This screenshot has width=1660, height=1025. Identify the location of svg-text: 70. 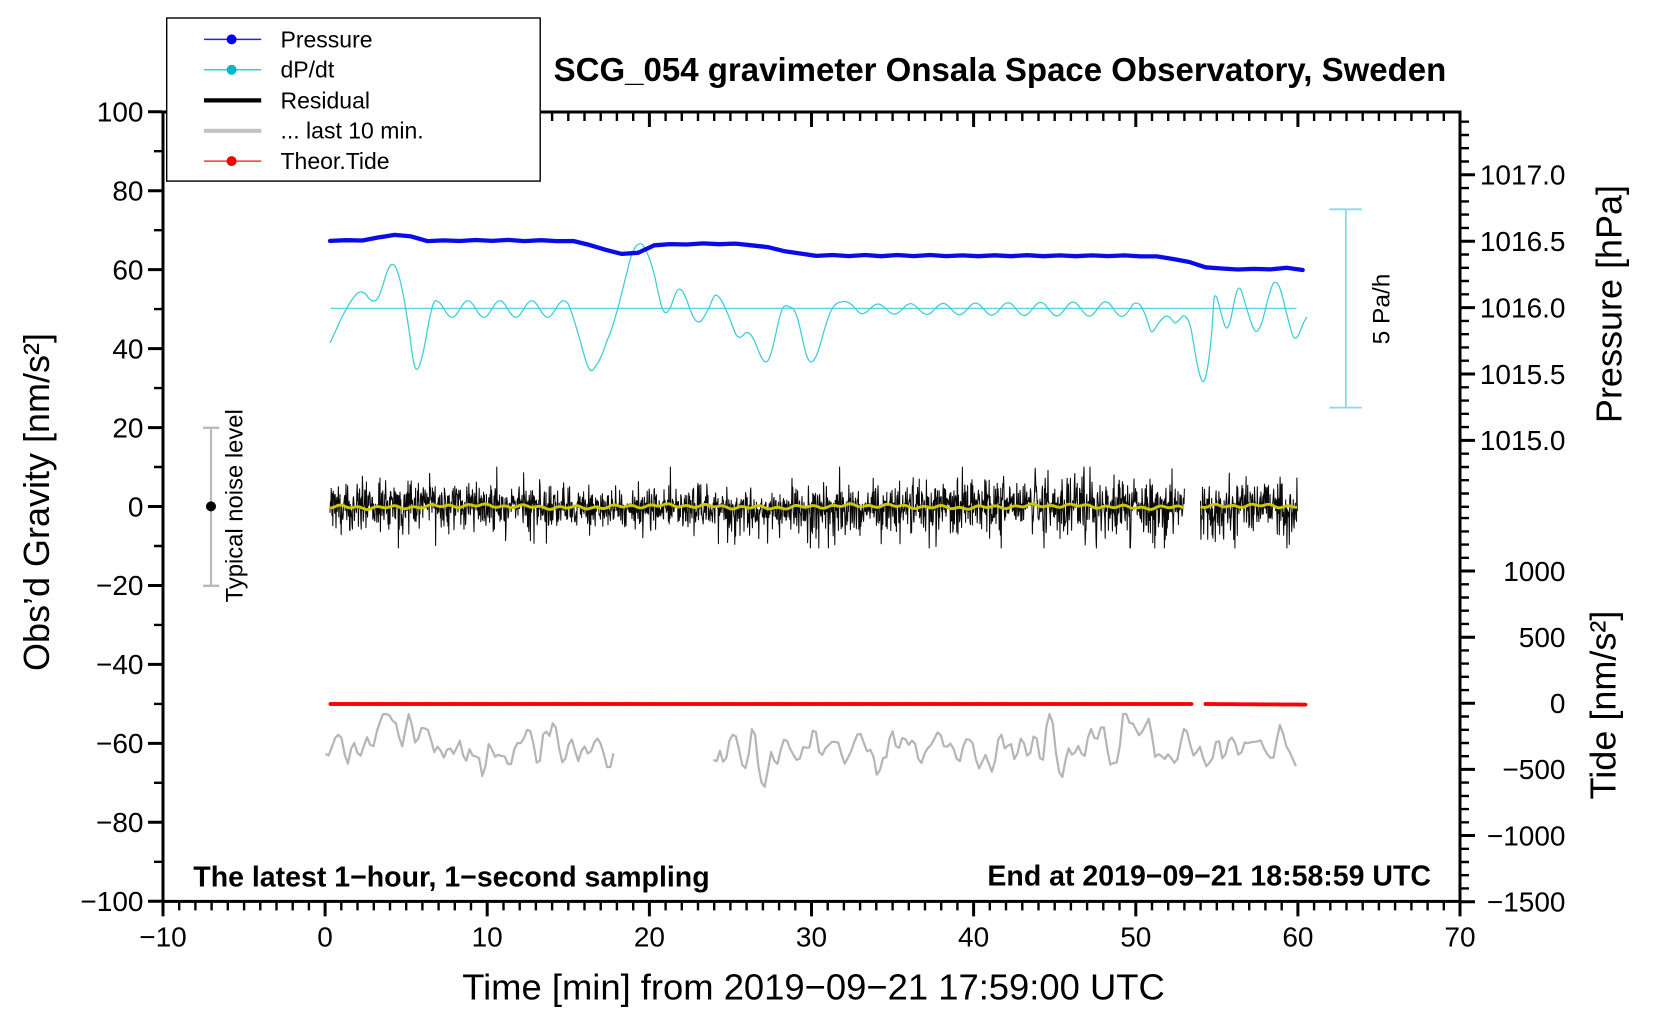
(1459, 936).